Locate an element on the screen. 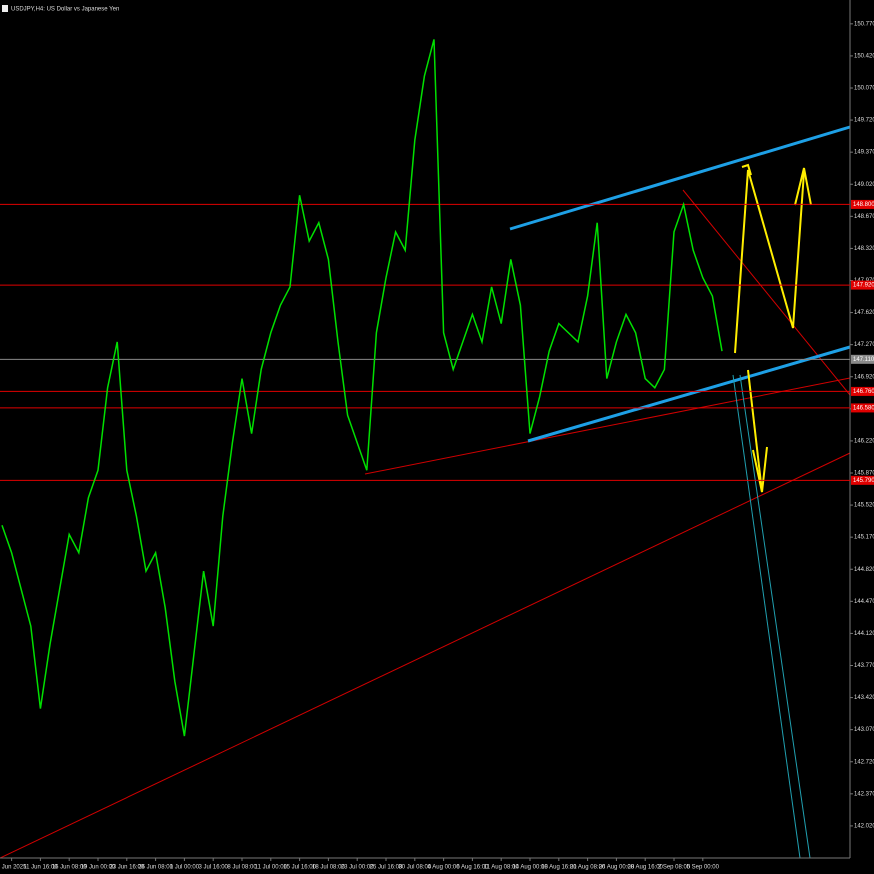  x-tick-label: 1 Jul 00:00 is located at coordinates (185, 868).